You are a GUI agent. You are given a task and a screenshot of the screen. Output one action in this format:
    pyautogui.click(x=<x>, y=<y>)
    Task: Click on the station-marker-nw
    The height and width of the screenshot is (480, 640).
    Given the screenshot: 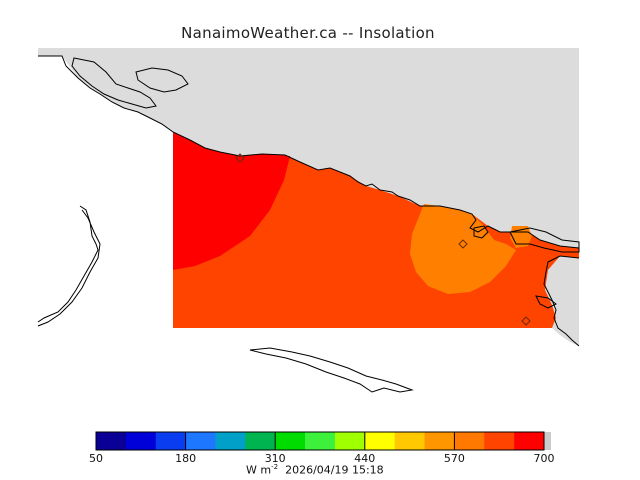 What is the action you would take?
    pyautogui.click(x=240, y=158)
    